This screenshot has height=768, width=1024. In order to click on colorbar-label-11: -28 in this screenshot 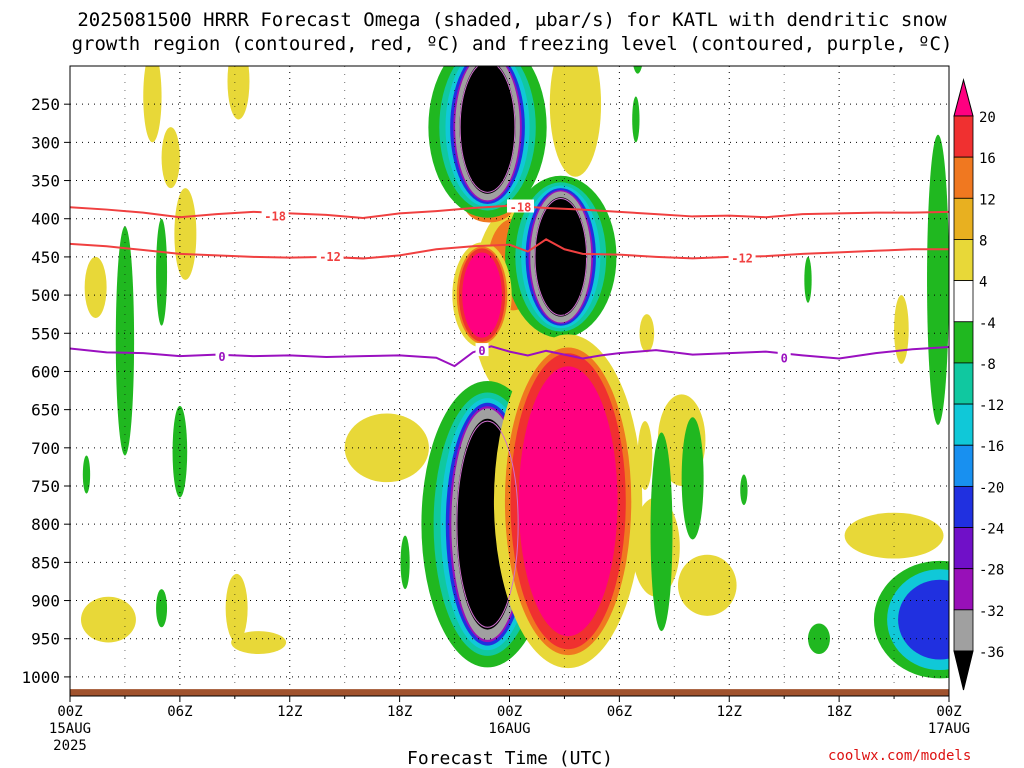, I will do `click(991, 571)`.